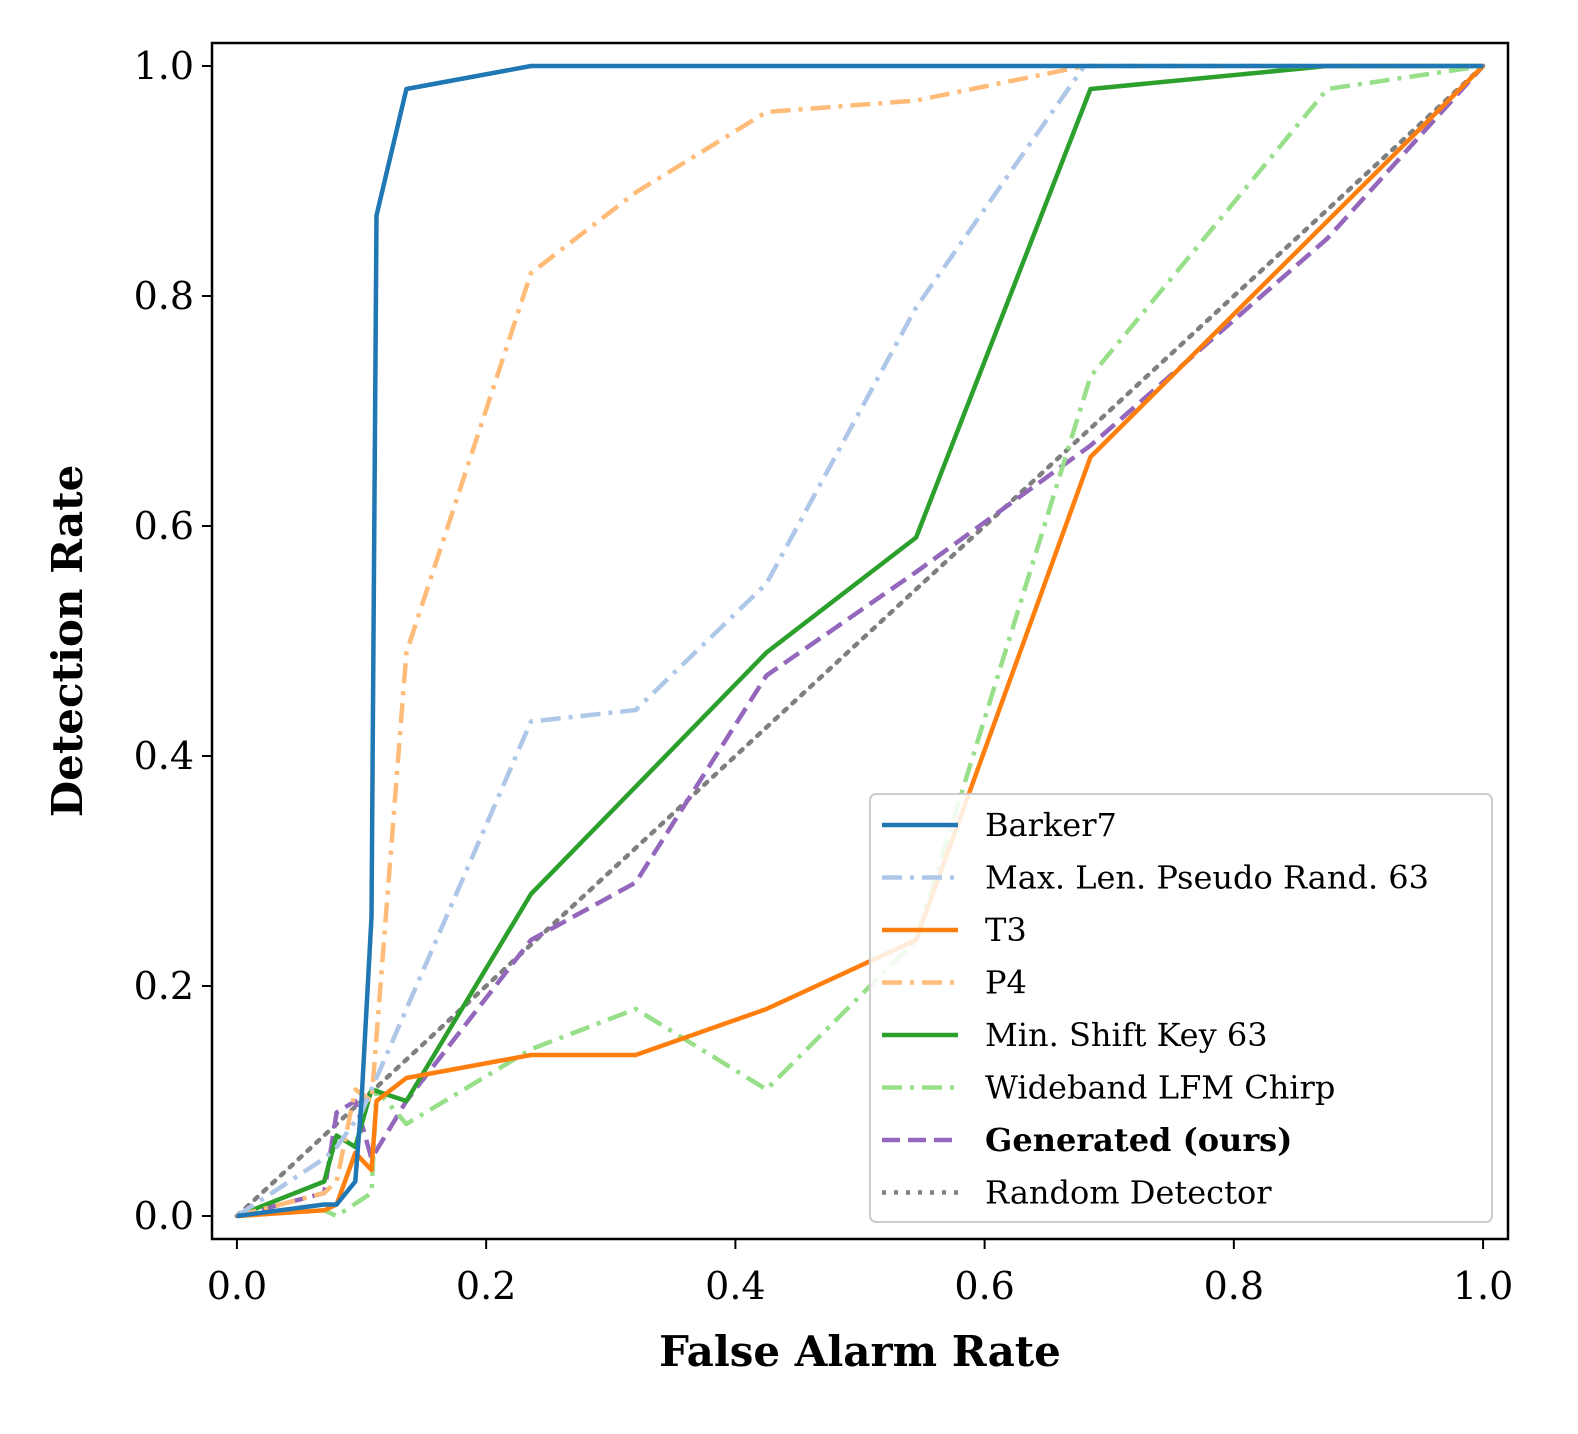  I want to click on legend-label-generated-ours: Generated (ours), so click(1138, 1140).